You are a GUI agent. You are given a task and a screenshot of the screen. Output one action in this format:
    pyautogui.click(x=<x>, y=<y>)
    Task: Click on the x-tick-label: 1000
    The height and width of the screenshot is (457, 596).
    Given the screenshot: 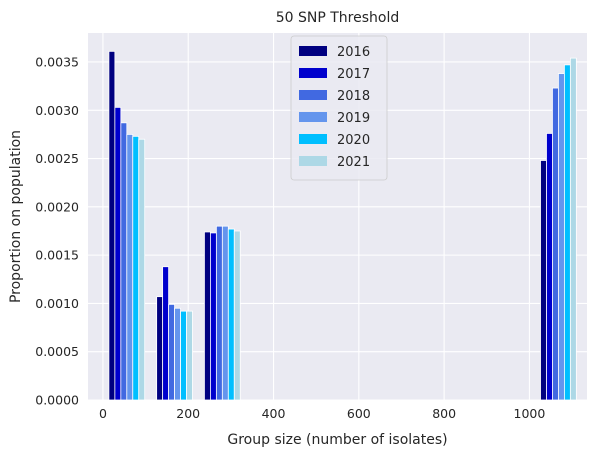 What is the action you would take?
    pyautogui.click(x=530, y=413)
    